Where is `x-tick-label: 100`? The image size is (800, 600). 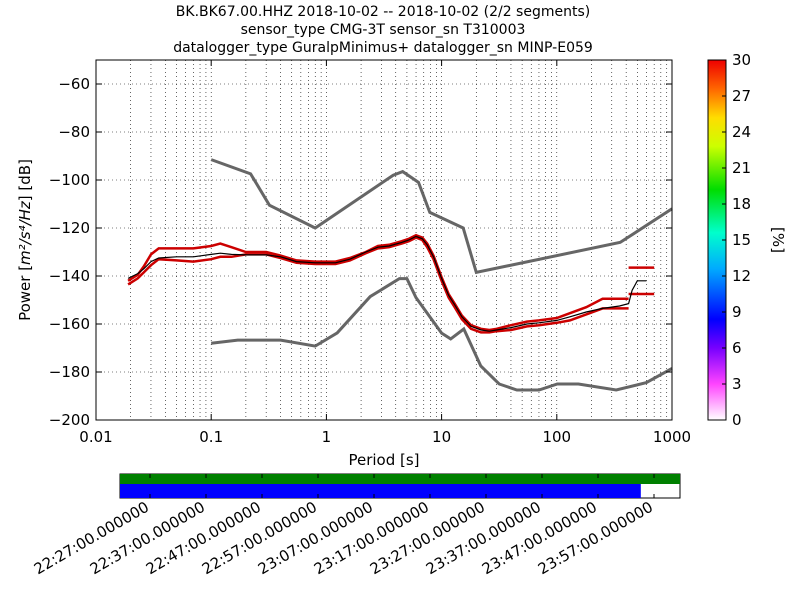 x-tick-label: 100 is located at coordinates (556, 437).